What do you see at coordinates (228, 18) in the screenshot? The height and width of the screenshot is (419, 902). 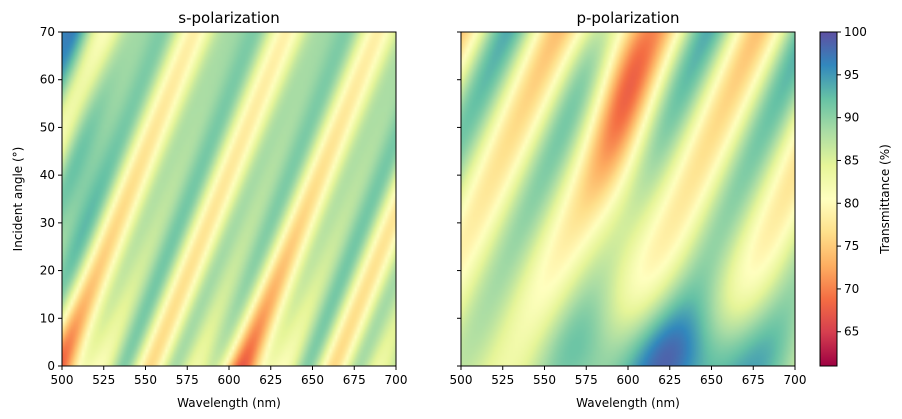 I see `panel-title: s-polarization` at bounding box center [228, 18].